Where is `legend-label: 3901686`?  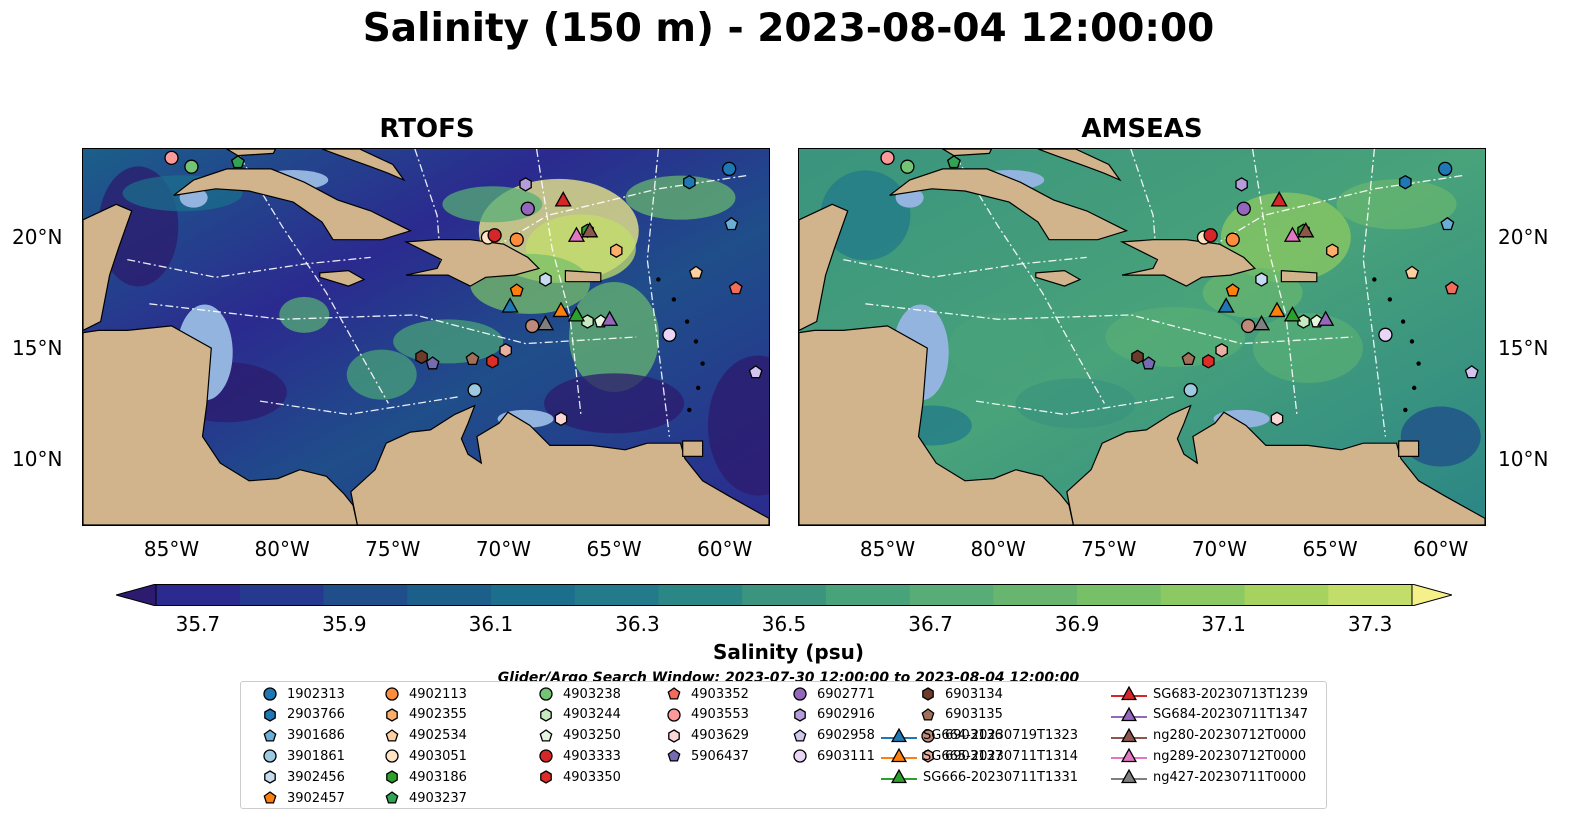 legend-label: 3901686 is located at coordinates (316, 736).